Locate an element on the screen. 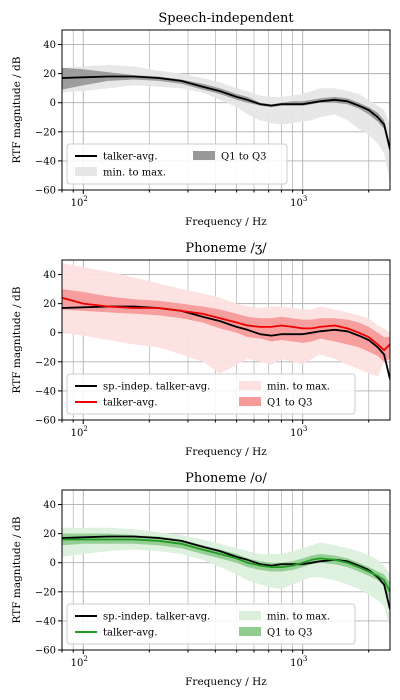  legend: talker-avg. Q1 to Q3 min. to max. is located at coordinates (177, 164).